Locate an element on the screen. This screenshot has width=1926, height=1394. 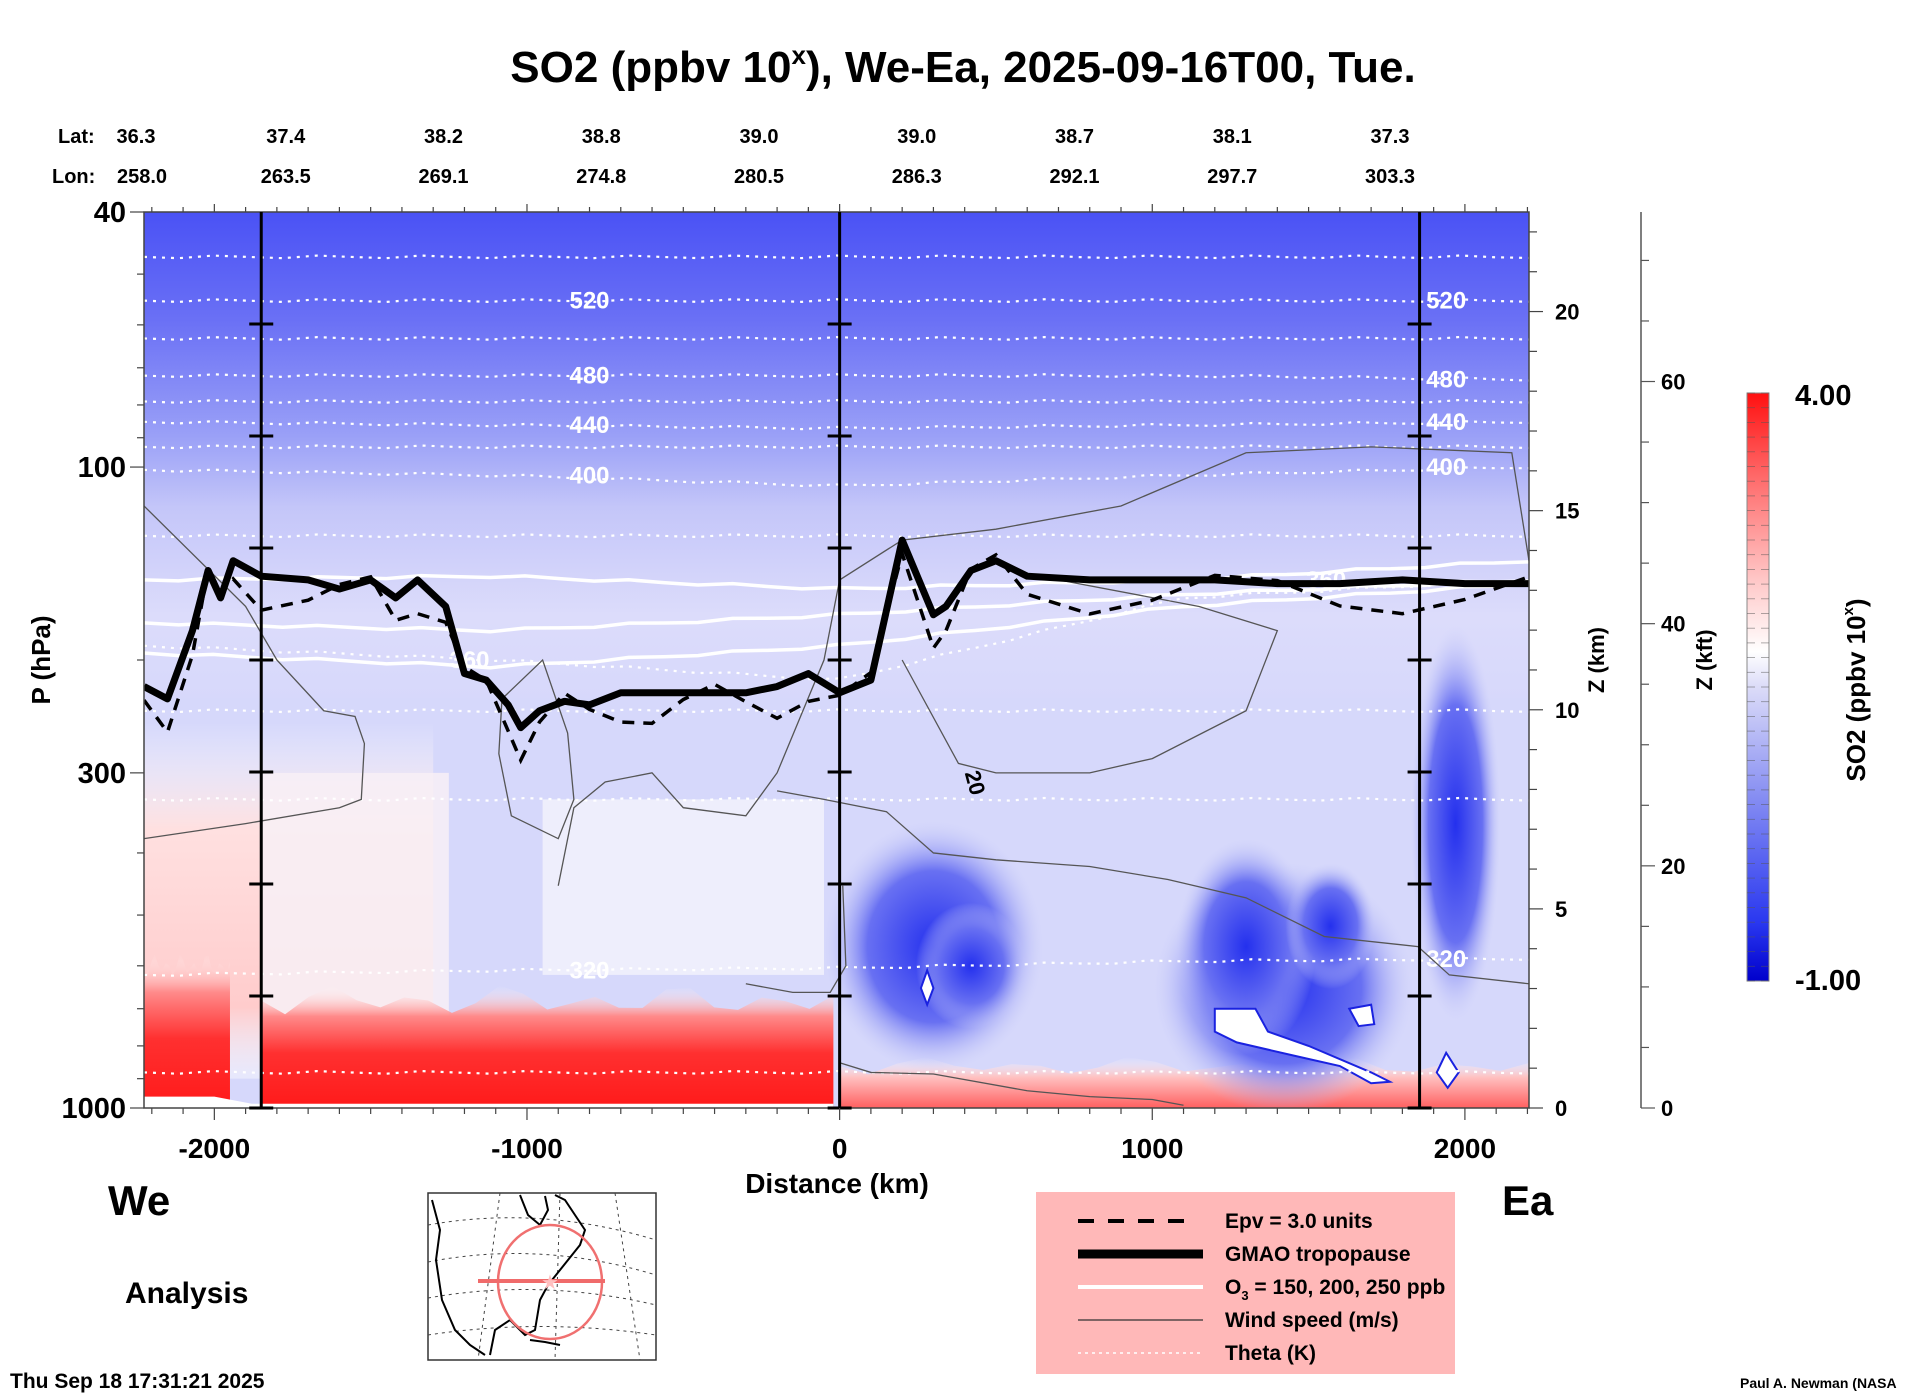
below-ground-mask is located at coordinates (489, 1102).